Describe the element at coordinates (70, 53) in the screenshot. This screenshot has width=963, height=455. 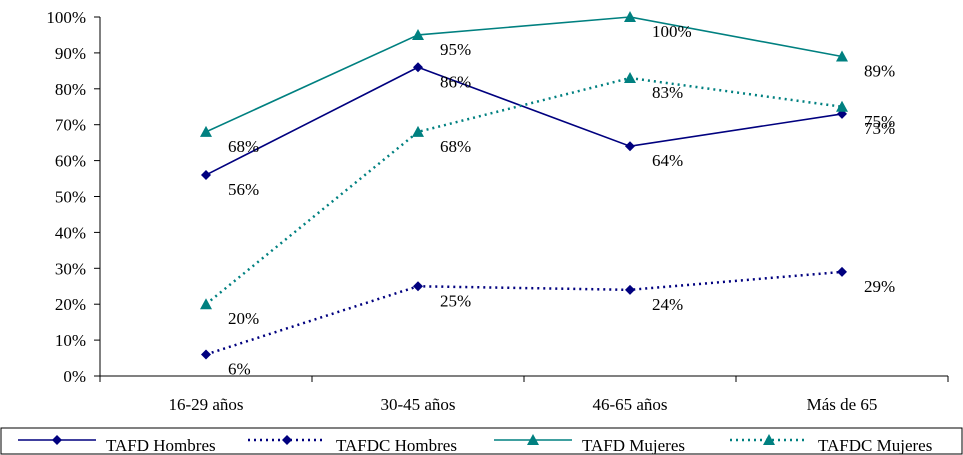
I see `y-tick-label: 90%` at that location.